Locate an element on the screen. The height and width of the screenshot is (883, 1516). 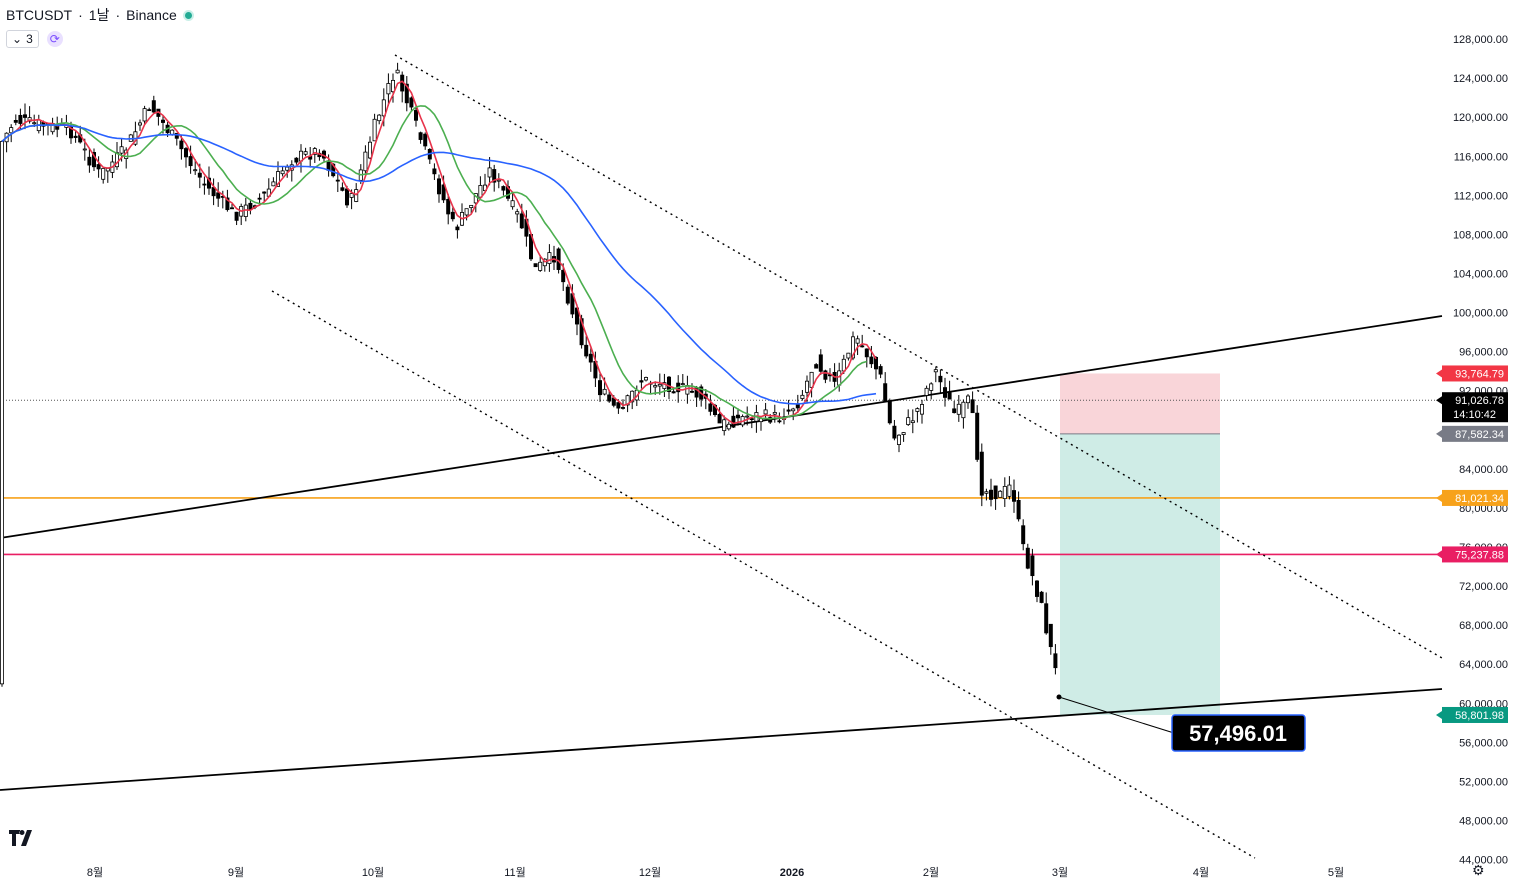
last-price-label-pointer is located at coordinates (1439, 400).